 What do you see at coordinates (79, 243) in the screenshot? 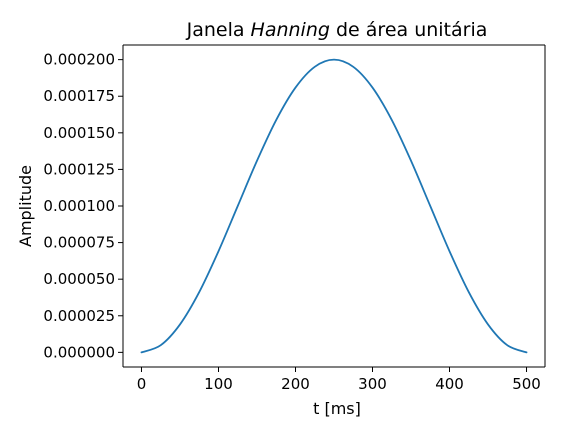
I see `y-tick-label: 0.000075` at bounding box center [79, 243].